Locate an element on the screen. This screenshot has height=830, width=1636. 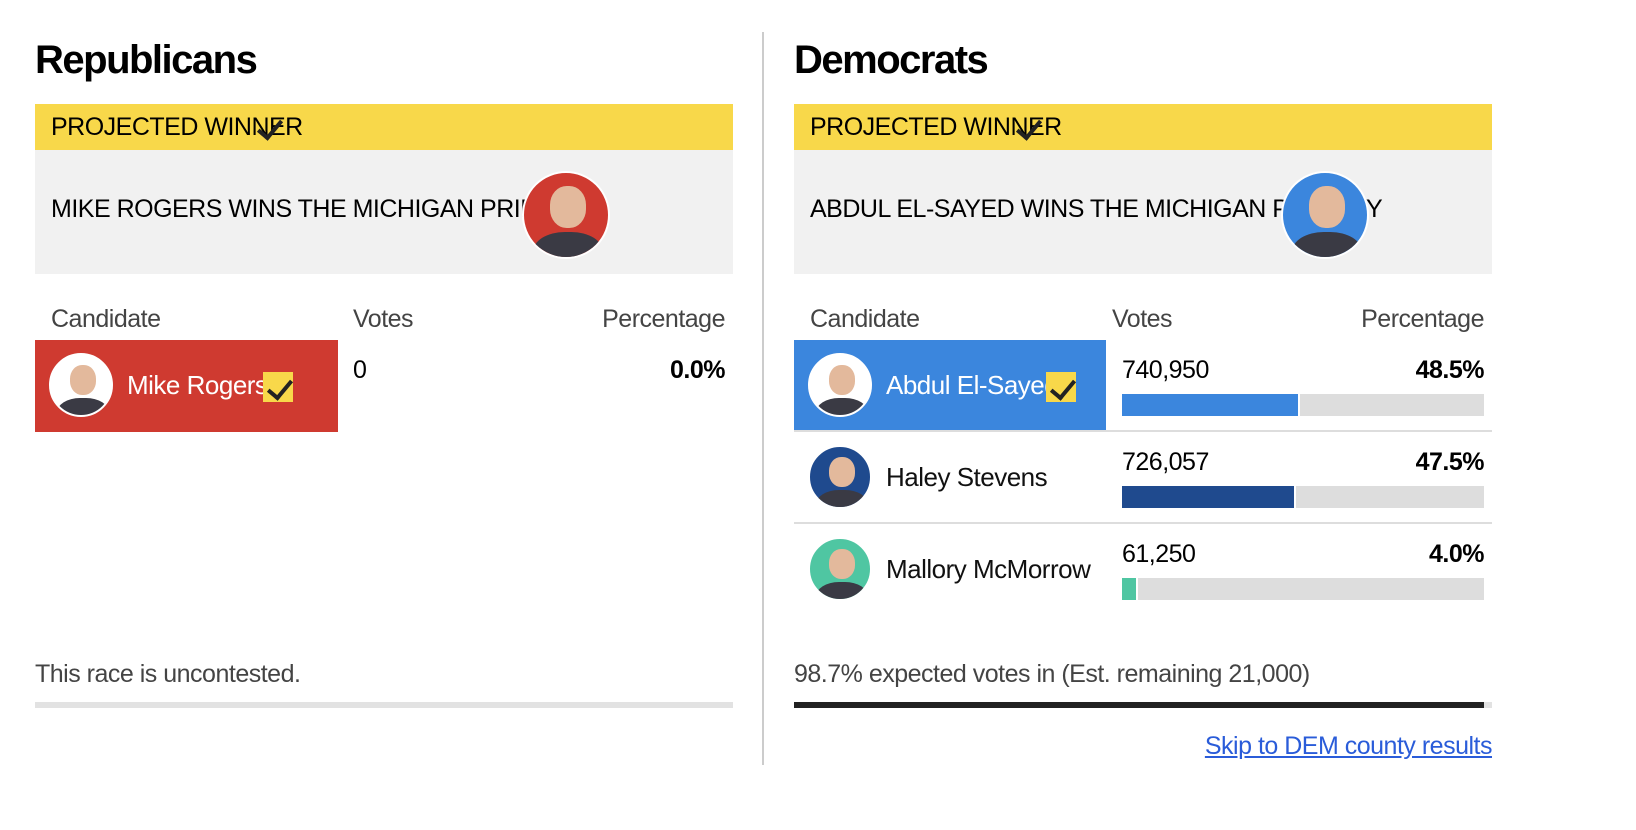
percentage: 48.5% is located at coordinates (1450, 370).